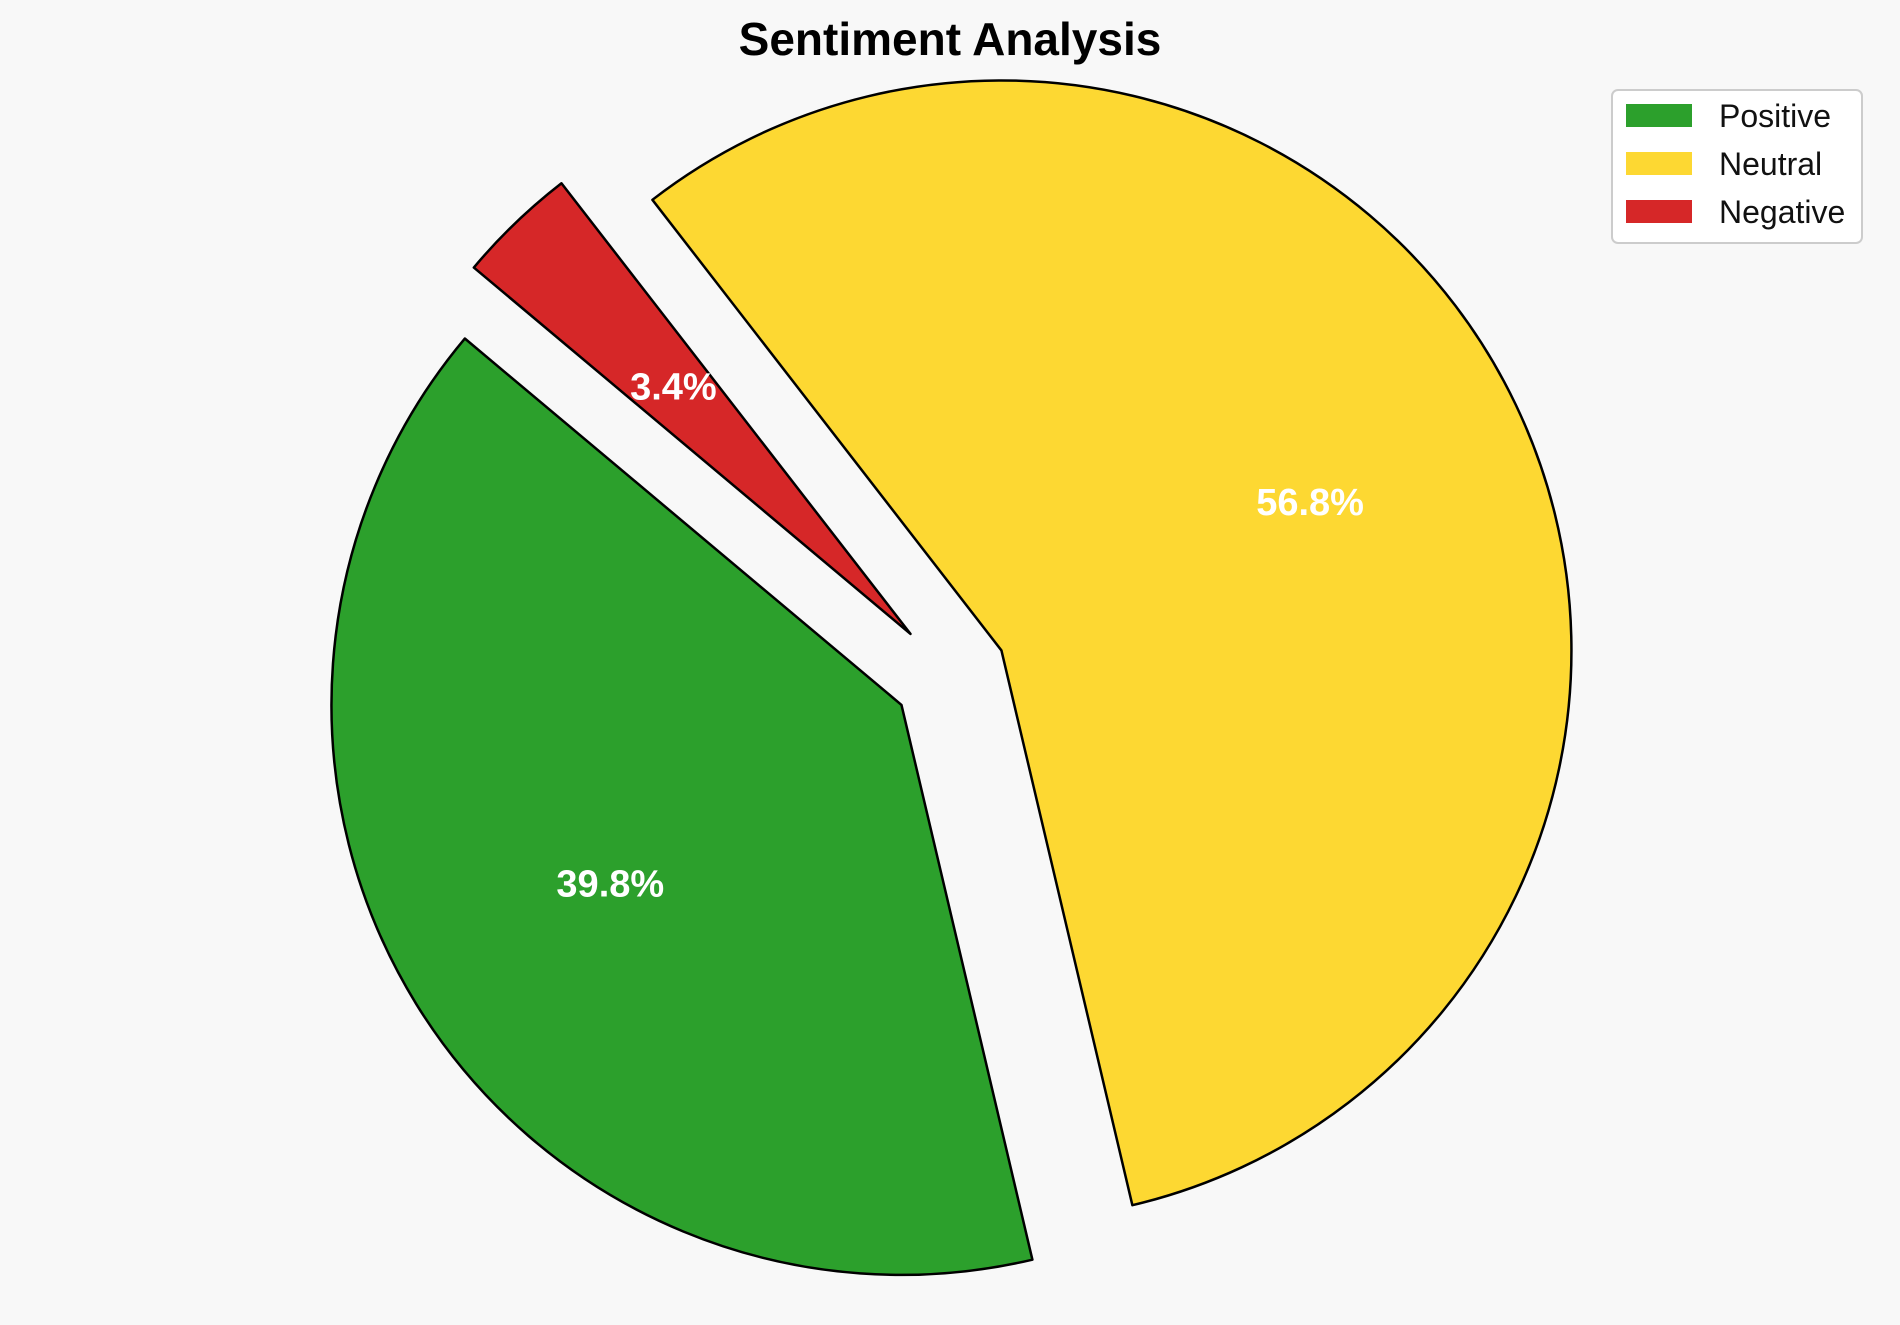 The image size is (1900, 1325). What do you see at coordinates (1782, 212) in the screenshot?
I see `legend-label-negative: Negative` at bounding box center [1782, 212].